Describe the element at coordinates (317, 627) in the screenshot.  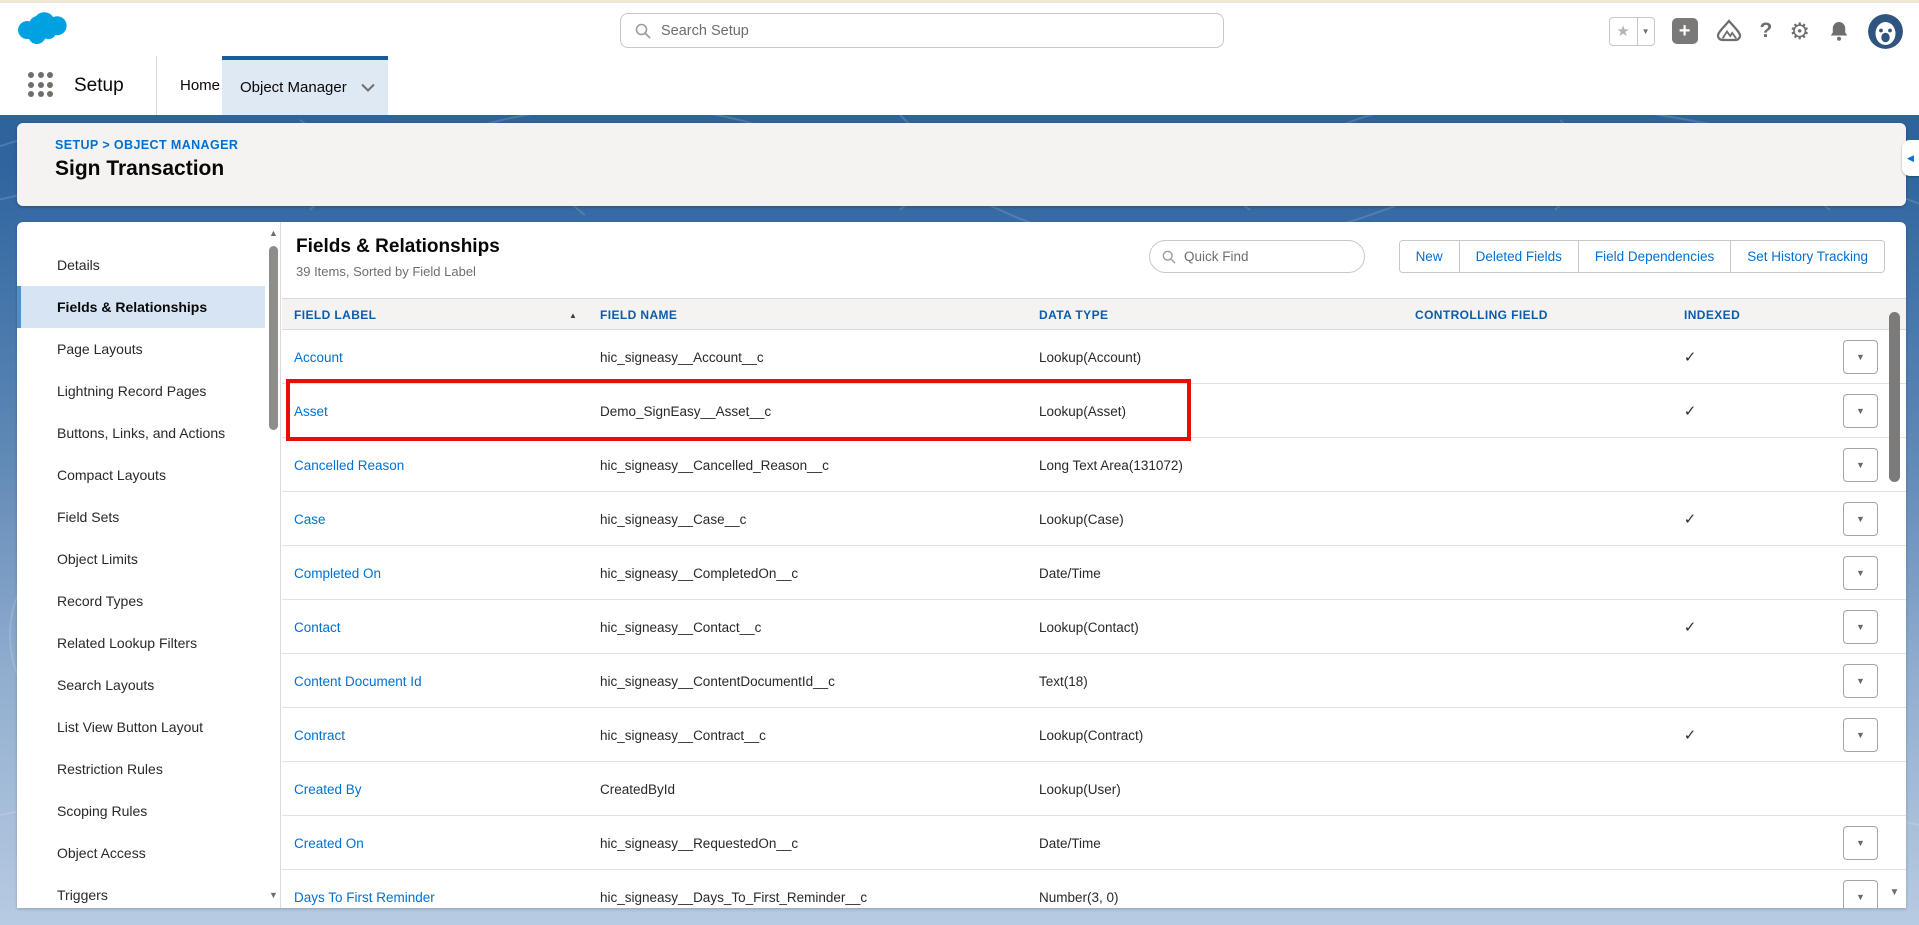
I see `field-label-link: Contact` at that location.